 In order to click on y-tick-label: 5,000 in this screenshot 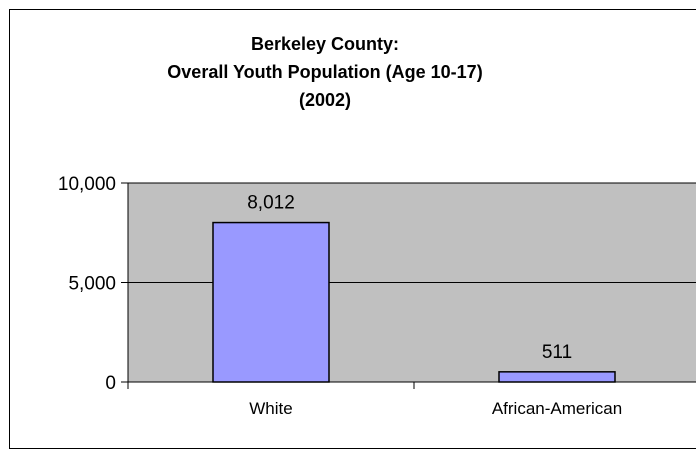, I will do `click(92, 284)`.